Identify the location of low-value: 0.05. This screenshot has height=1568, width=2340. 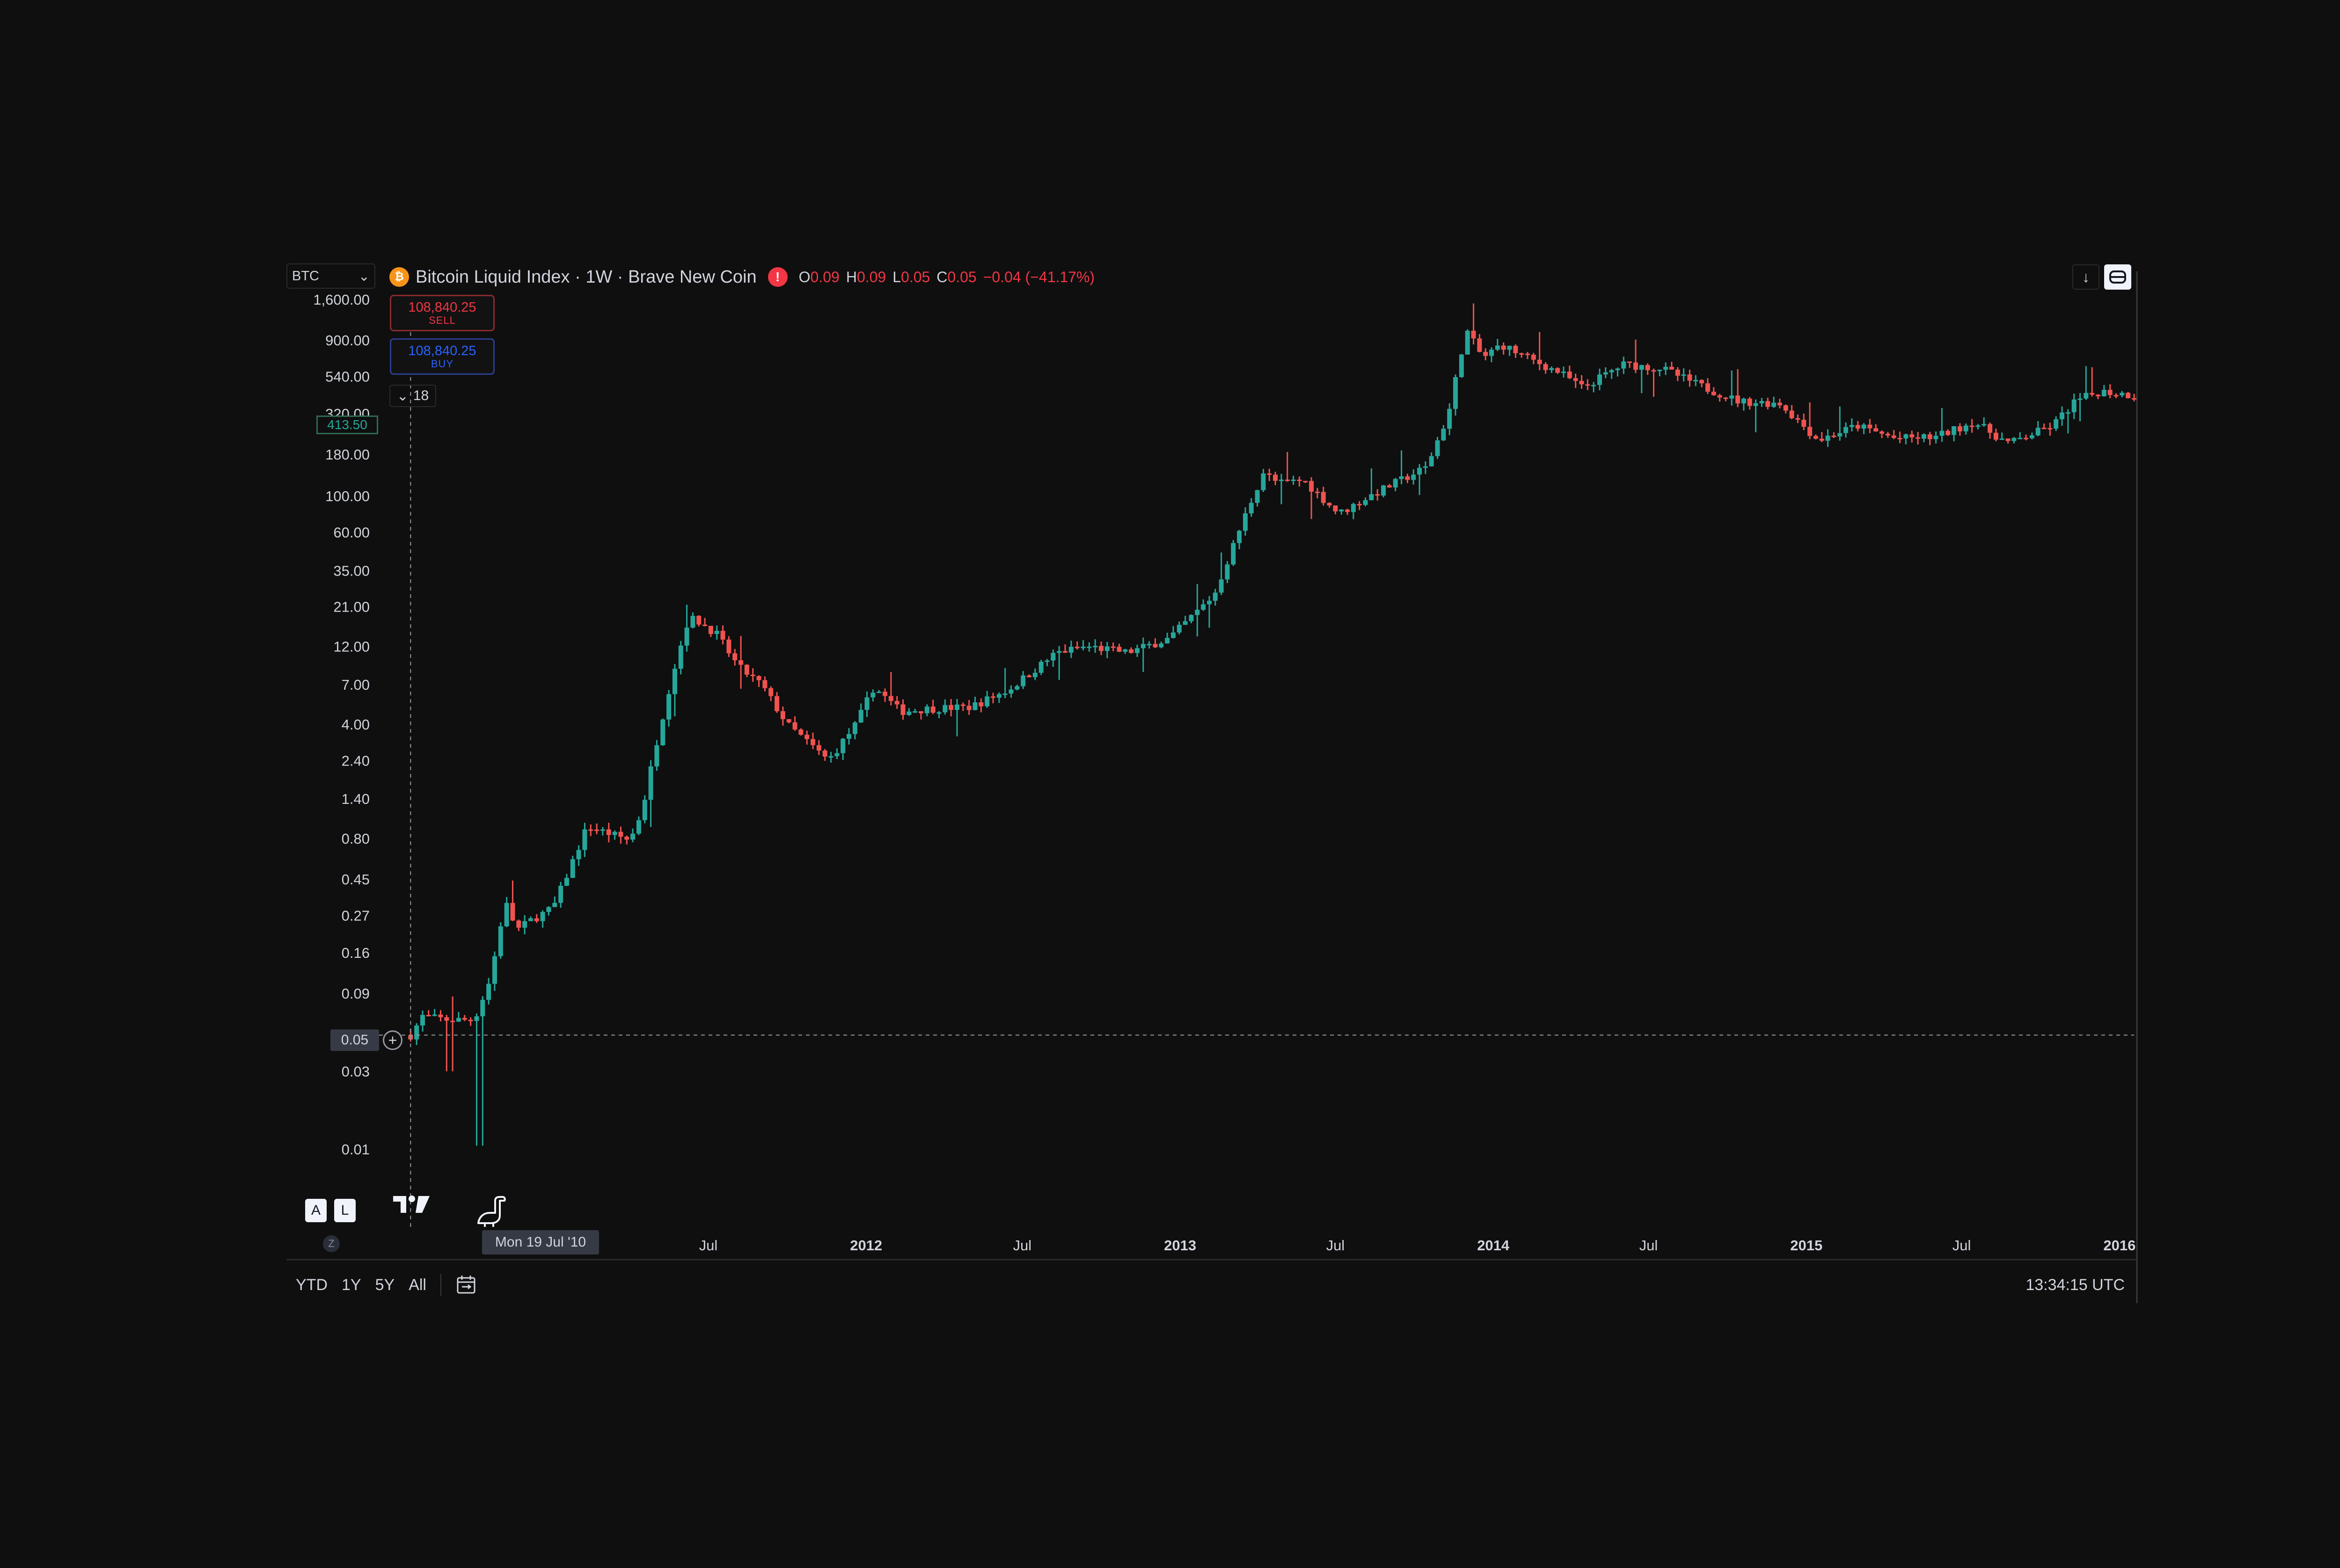
(915, 276).